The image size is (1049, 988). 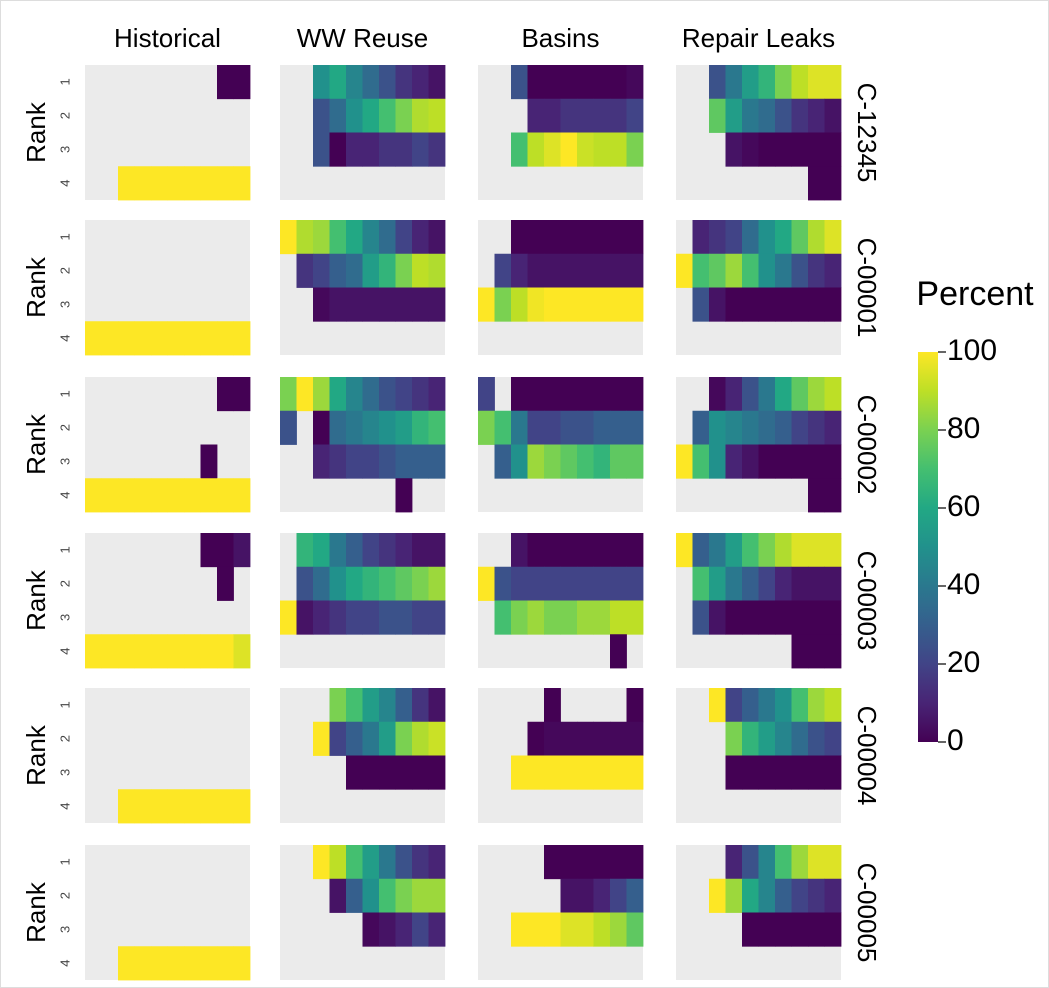 What do you see at coordinates (560, 38) in the screenshot?
I see `column-header: Basins` at bounding box center [560, 38].